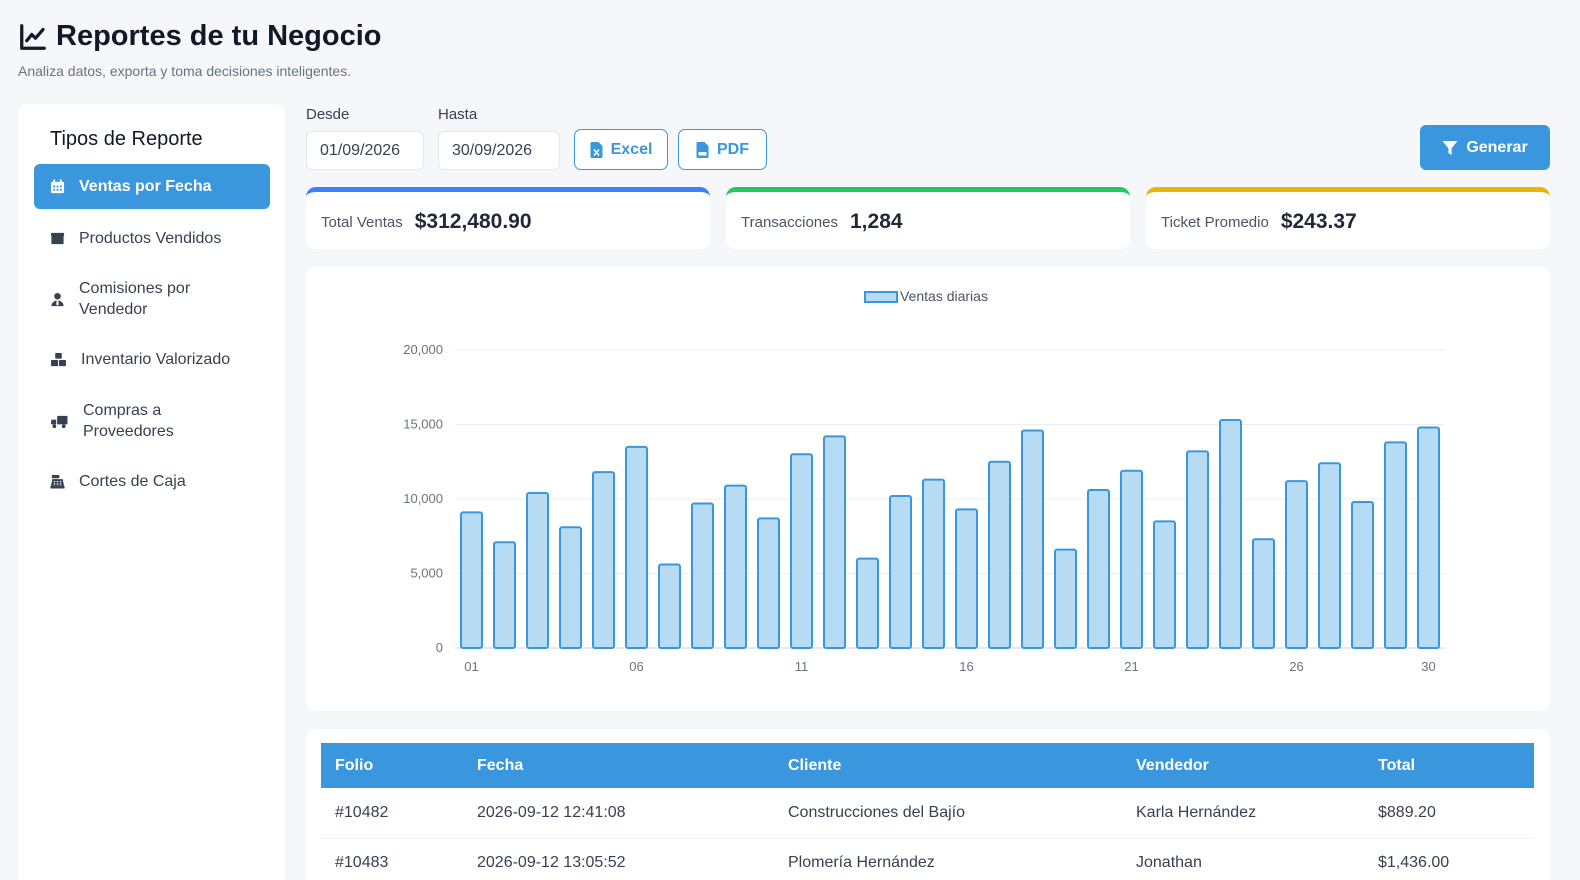  What do you see at coordinates (1318, 221) in the screenshot?
I see `stat-value: $243.37` at bounding box center [1318, 221].